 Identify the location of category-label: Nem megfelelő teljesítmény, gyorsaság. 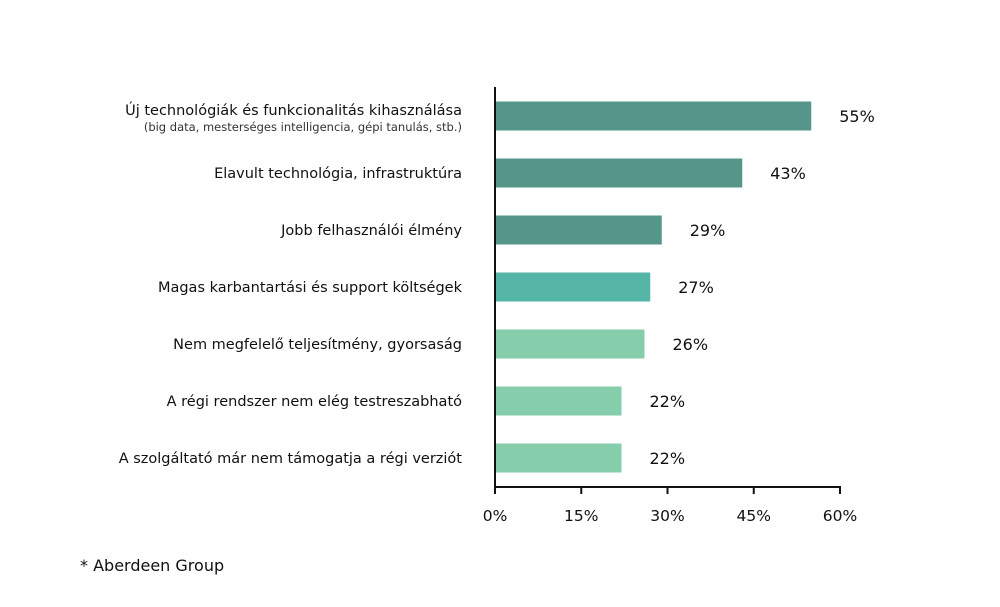
(317, 345).